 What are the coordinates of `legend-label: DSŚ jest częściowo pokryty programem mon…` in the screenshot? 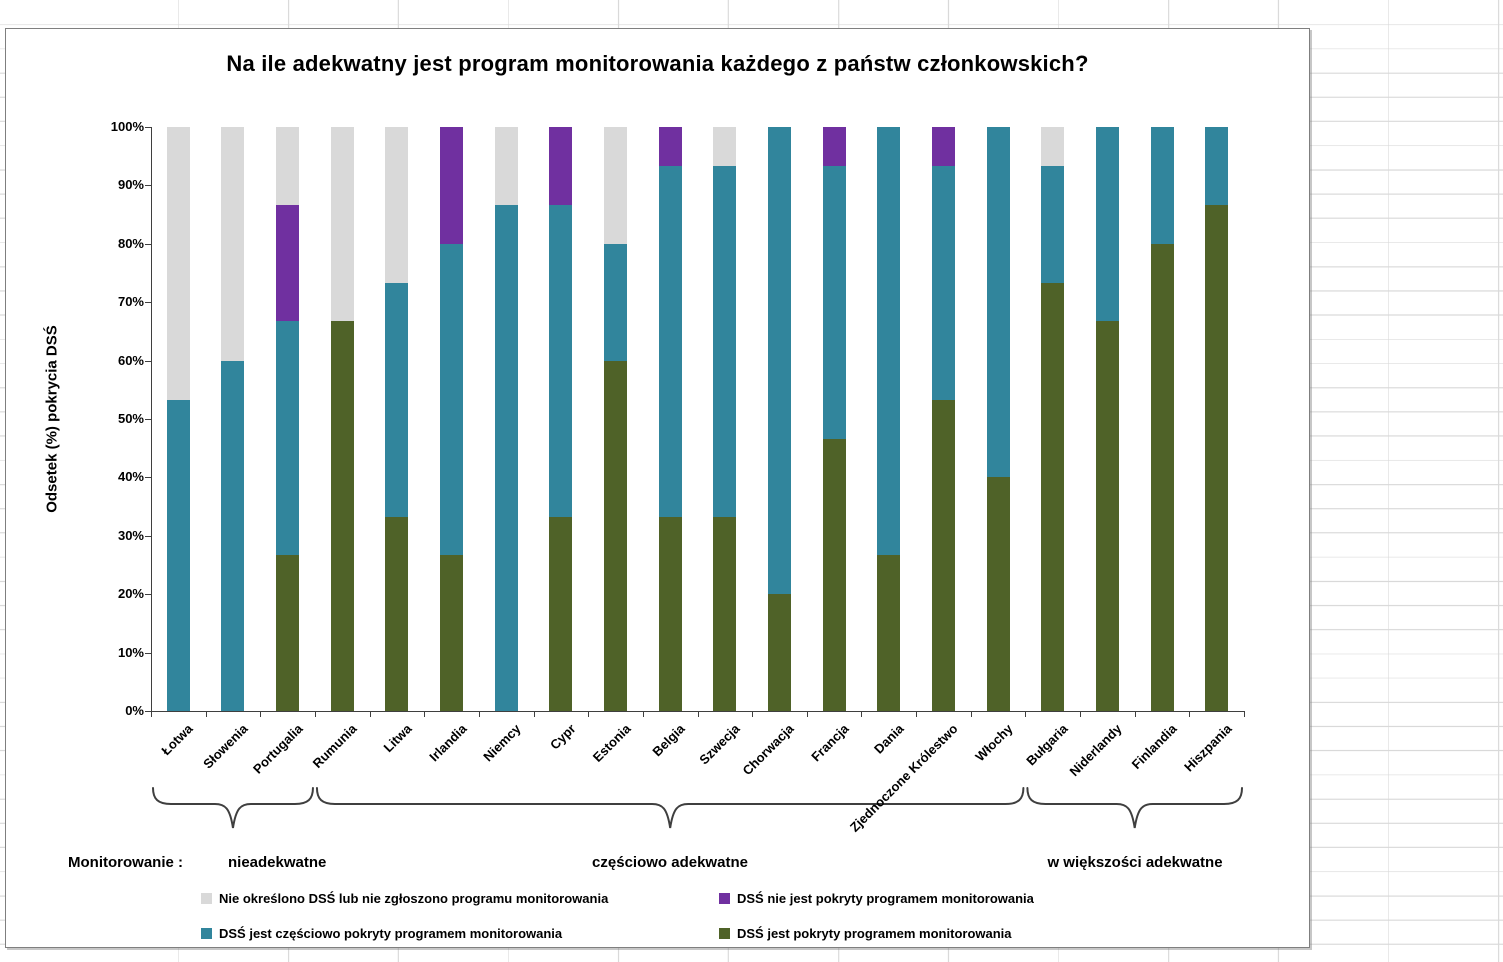 It's located at (391, 933).